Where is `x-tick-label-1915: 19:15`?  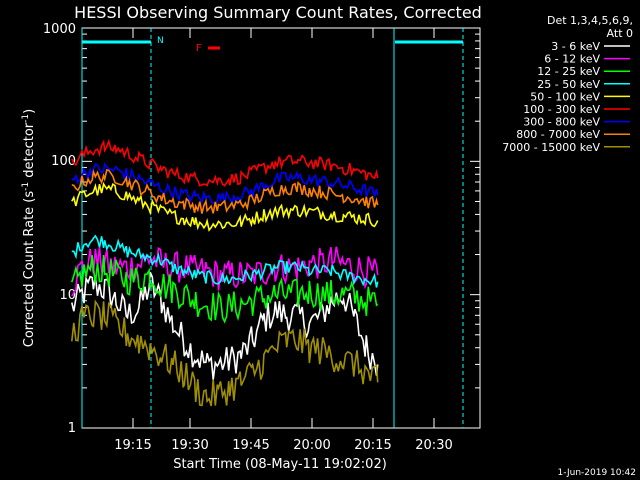 x-tick-label-1915: 19:15 is located at coordinates (132, 445).